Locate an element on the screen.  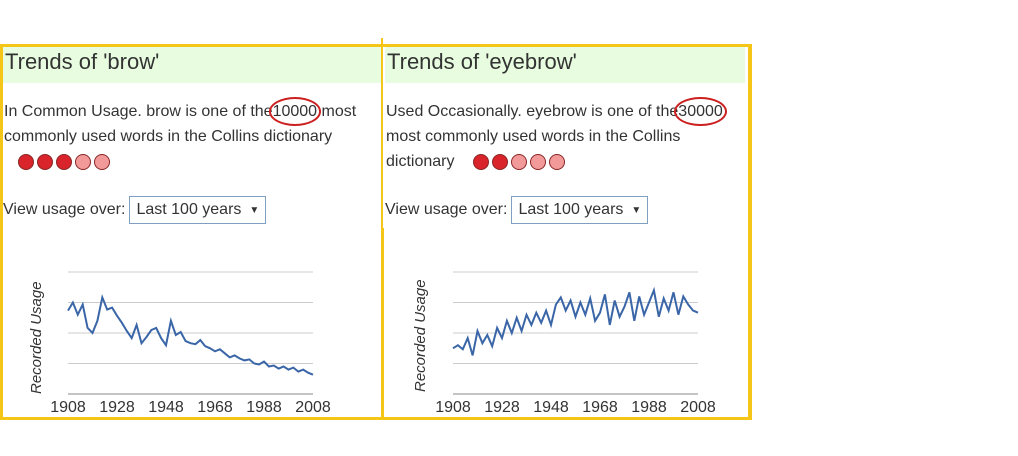
panel-title: Trends of 'eyebrow' is located at coordinates (565, 65).